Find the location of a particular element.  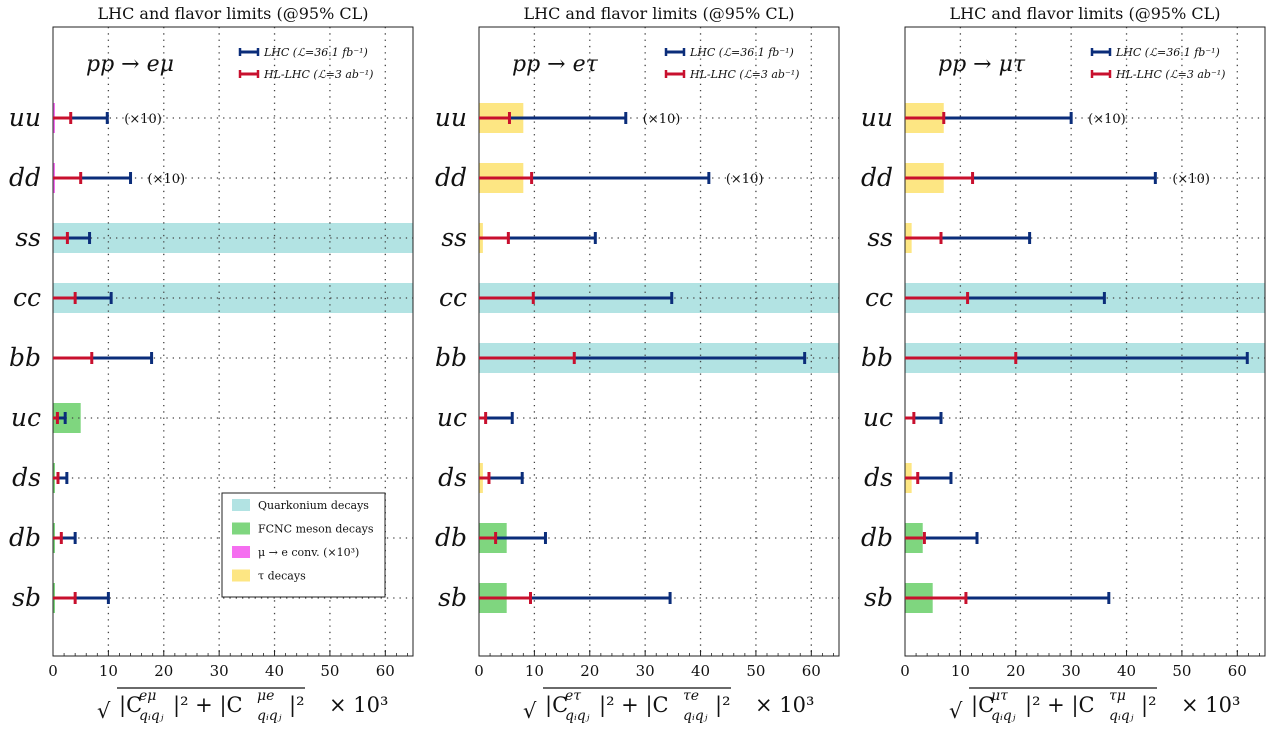

x-axis-label: √ |Cμτ qᵢqⱼ |² + |C τμ qᵢqⱼ |² × 10³ is located at coordinates (1094, 705).